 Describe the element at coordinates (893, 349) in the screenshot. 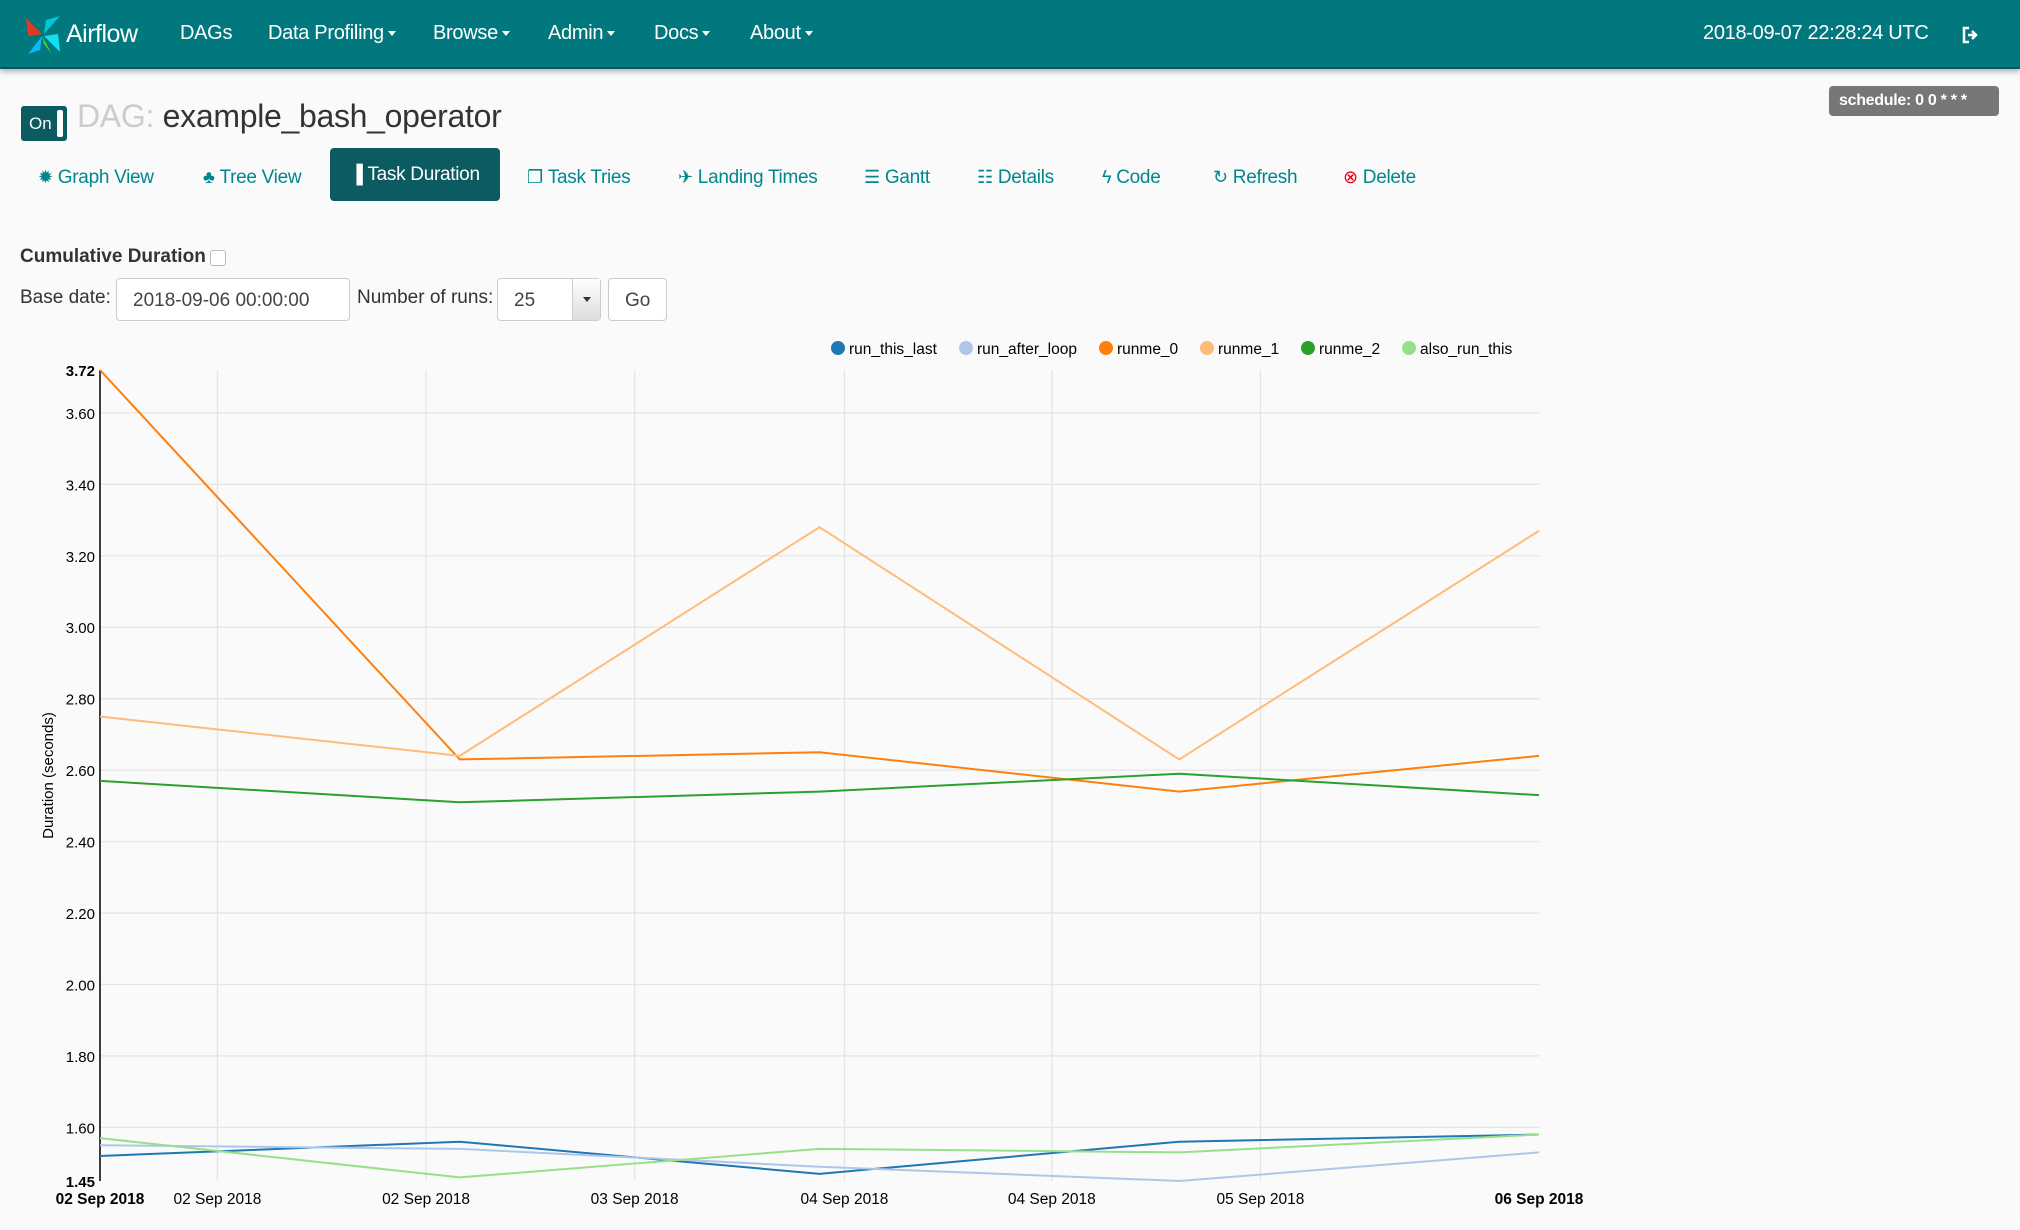

I see `legend-label: run_this_last` at that location.